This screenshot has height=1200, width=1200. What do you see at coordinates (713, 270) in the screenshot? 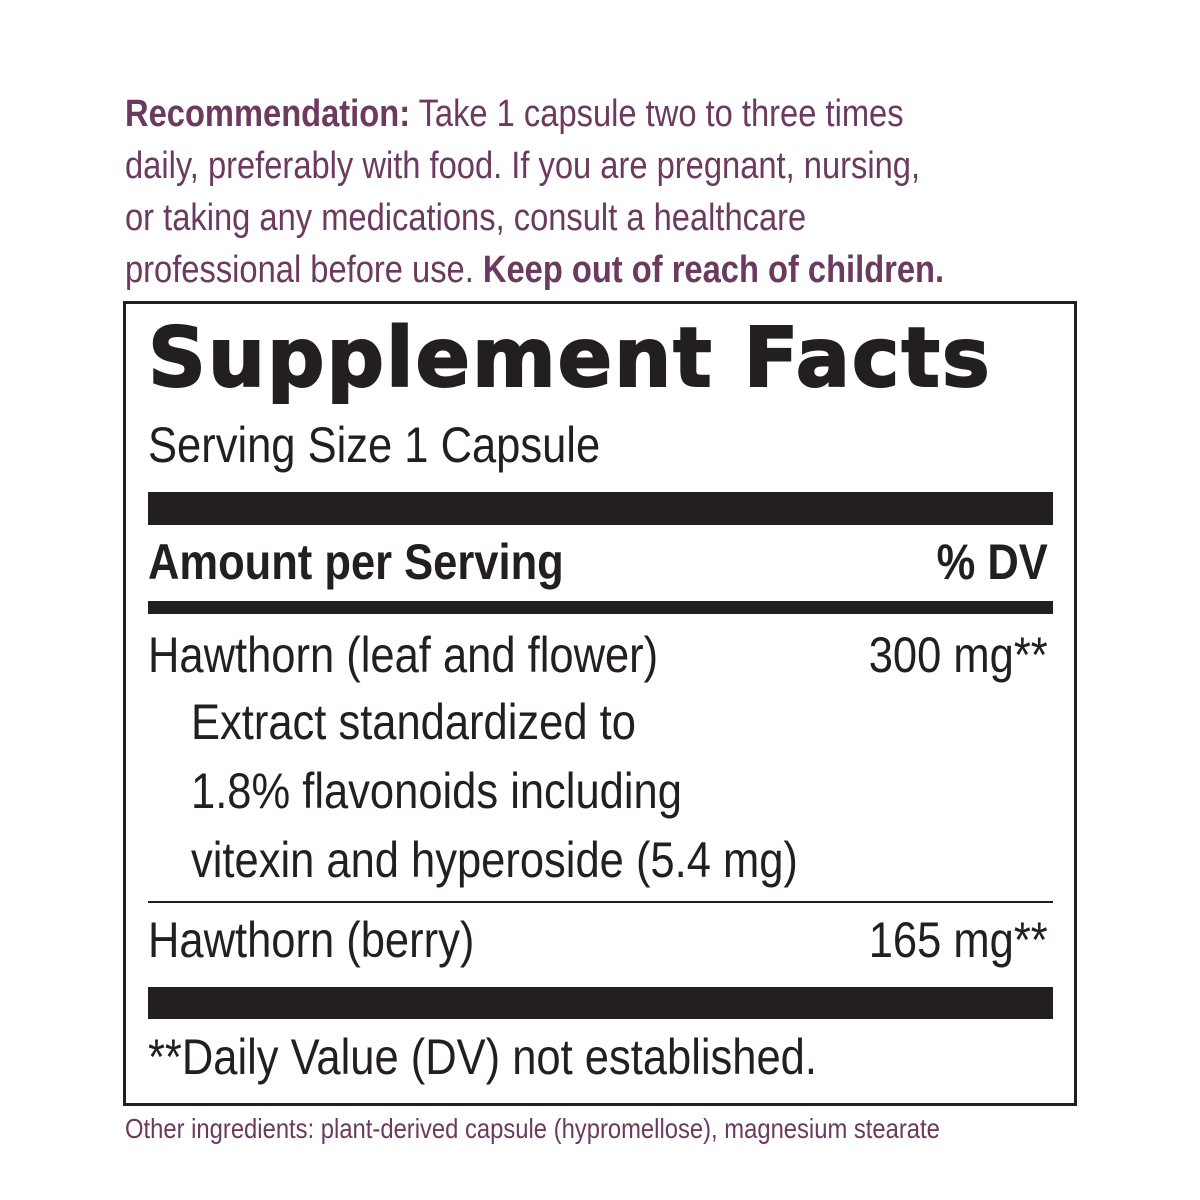
I see `warning: Keep out of reach of children.` at bounding box center [713, 270].